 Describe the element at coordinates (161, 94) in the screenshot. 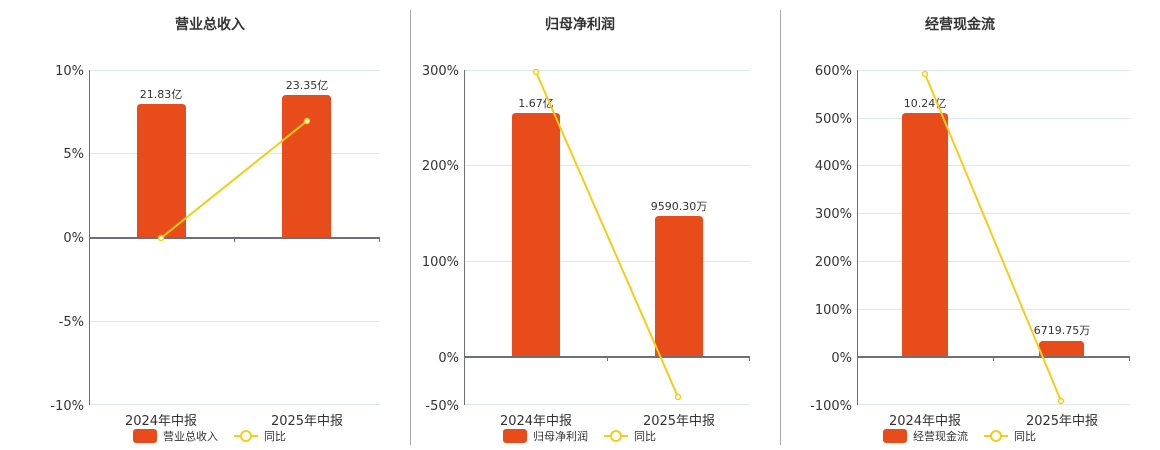

I see `bar-value-label: 21.83亿` at that location.